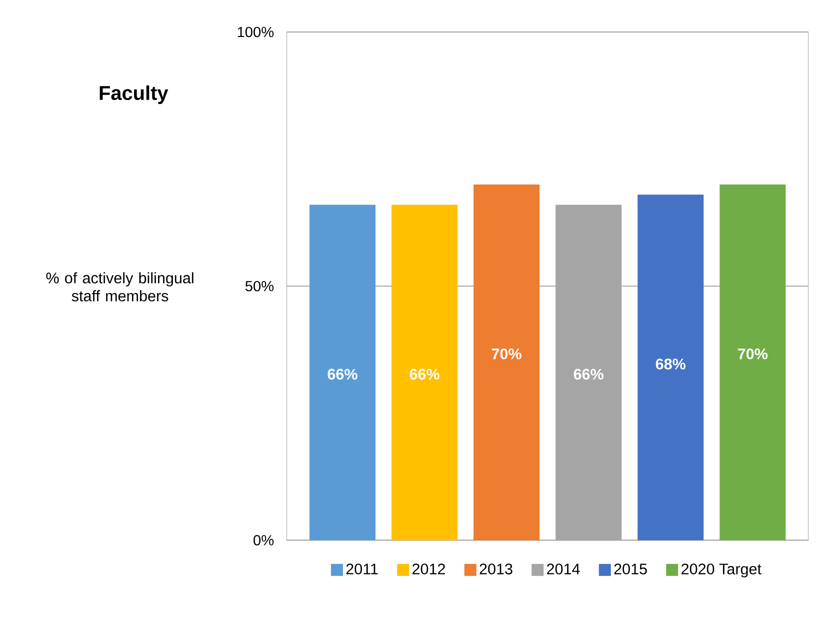 This screenshot has width=827, height=628. What do you see at coordinates (563, 568) in the screenshot?
I see `legend-label: 2014` at bounding box center [563, 568].